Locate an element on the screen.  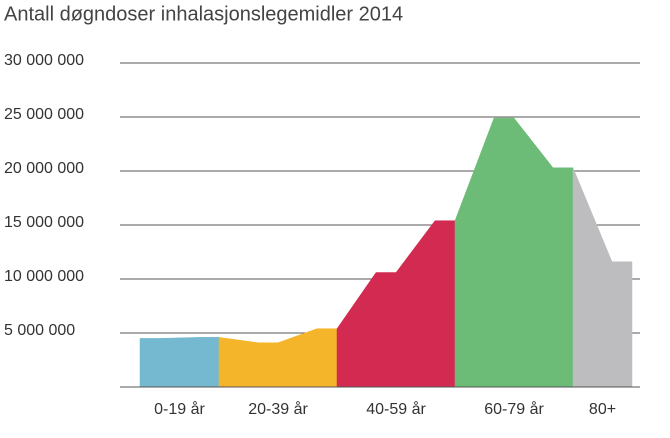
x-category-label: 20-39 år is located at coordinates (278, 409).